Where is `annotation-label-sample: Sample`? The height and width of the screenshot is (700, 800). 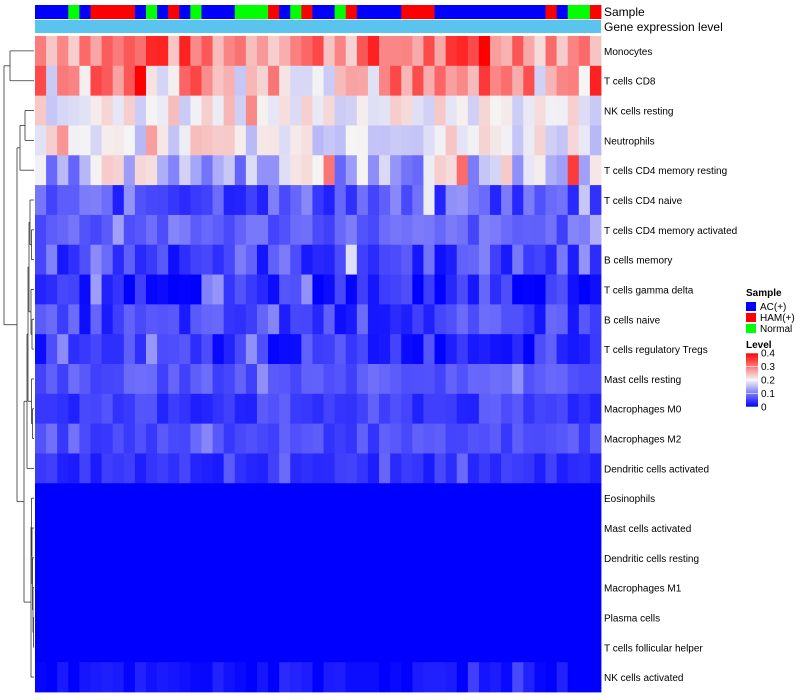
annotation-label-sample: Sample is located at coordinates (624, 12).